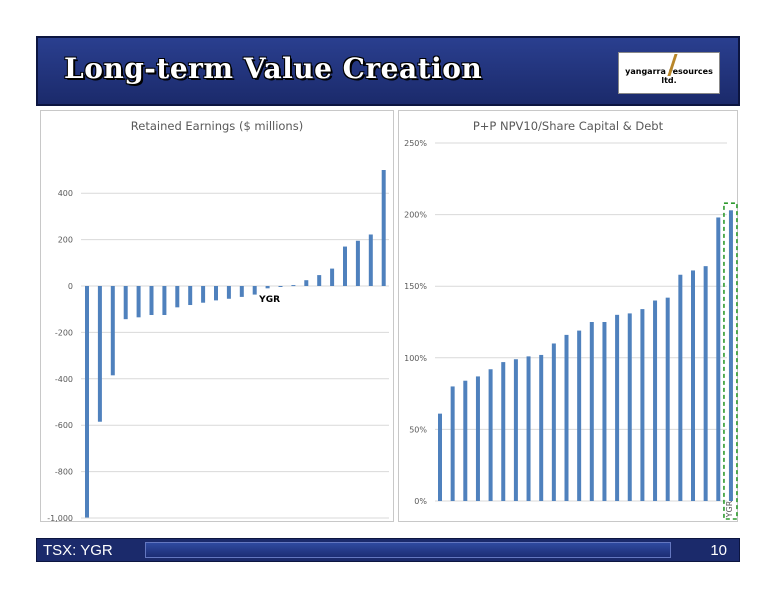 The width and height of the screenshot is (776, 600). What do you see at coordinates (415, 286) in the screenshot?
I see `npv-ratio-ytick-label: 150%` at bounding box center [415, 286].